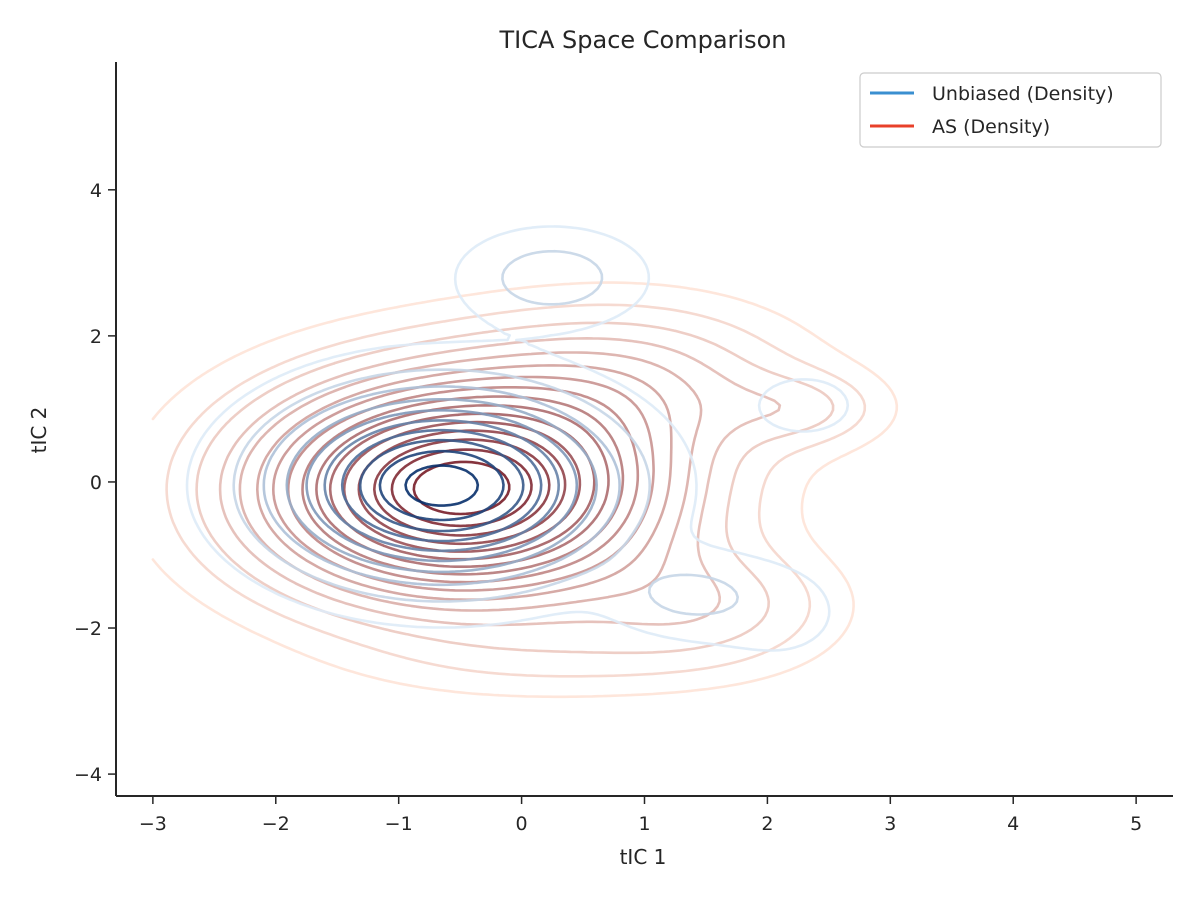 This screenshot has height=901, width=1200. I want to click on x-ticks: −3 −2 −1 0 1 2 3 4 5, so click(640, 815).